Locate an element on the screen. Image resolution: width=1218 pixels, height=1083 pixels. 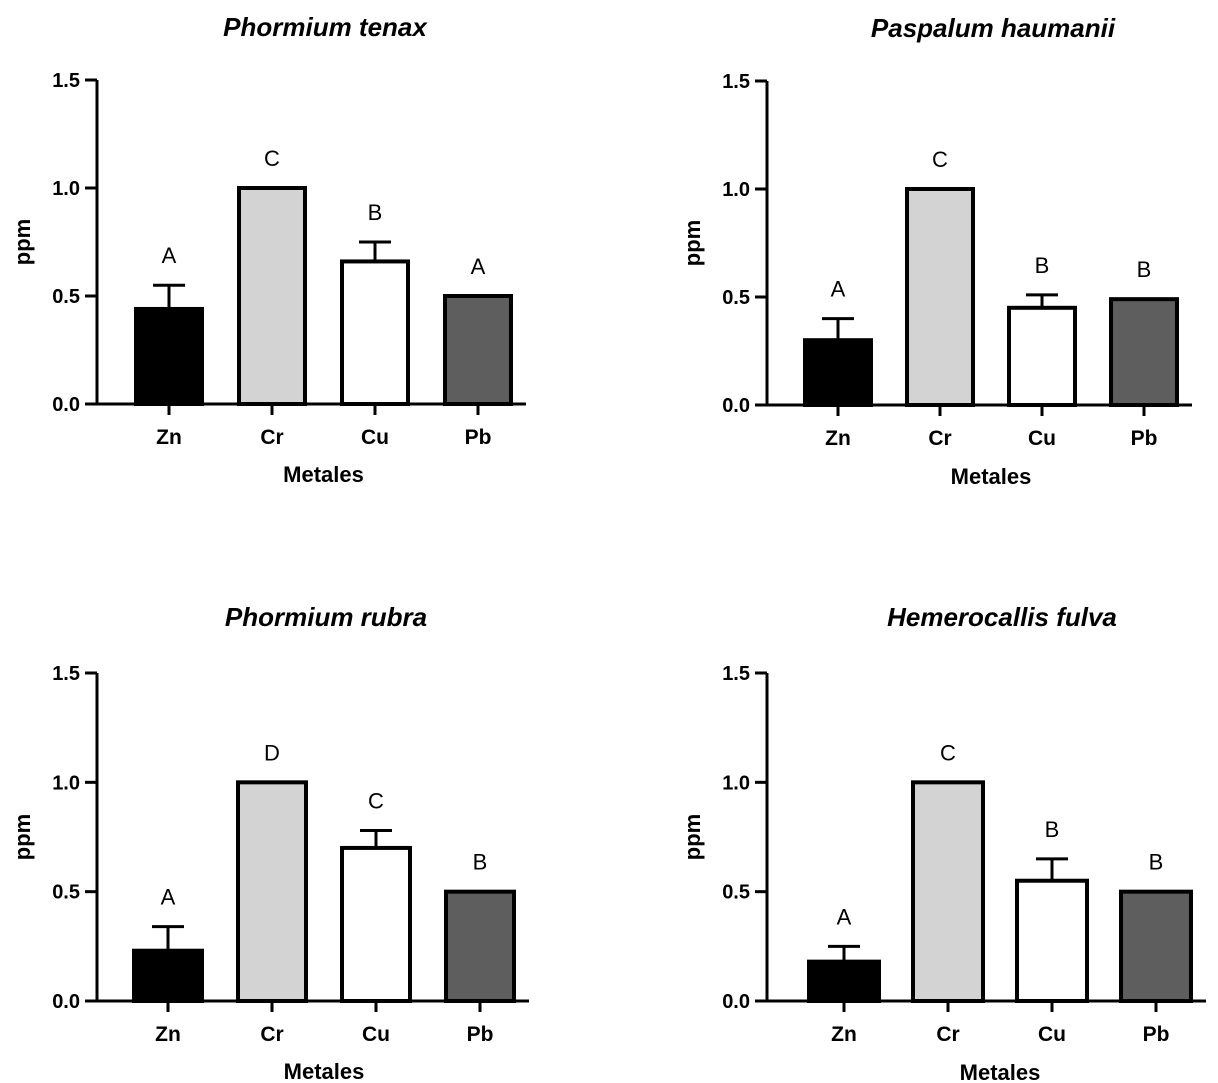
chart-title: Phormium rubra is located at coordinates (326, 617).